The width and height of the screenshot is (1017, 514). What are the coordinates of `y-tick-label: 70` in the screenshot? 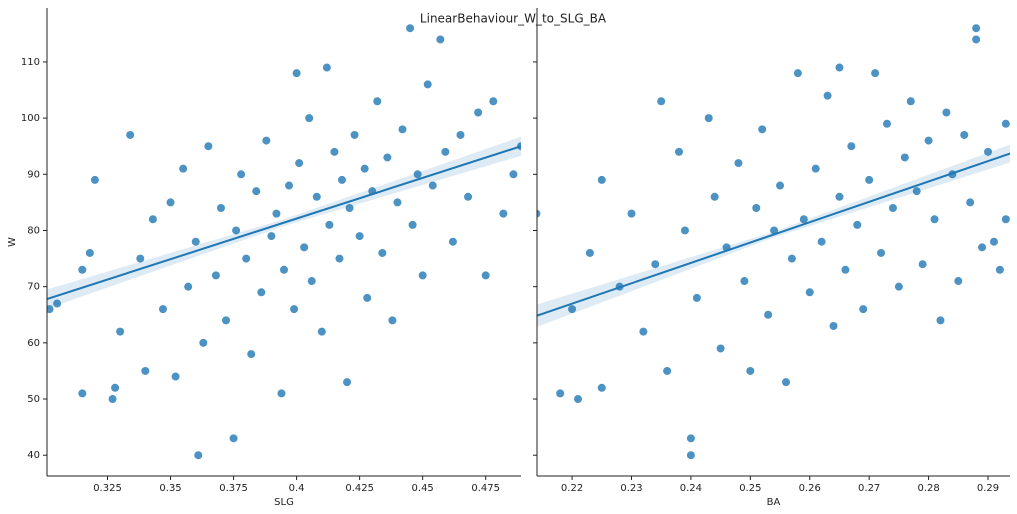 It's located at (33, 287).